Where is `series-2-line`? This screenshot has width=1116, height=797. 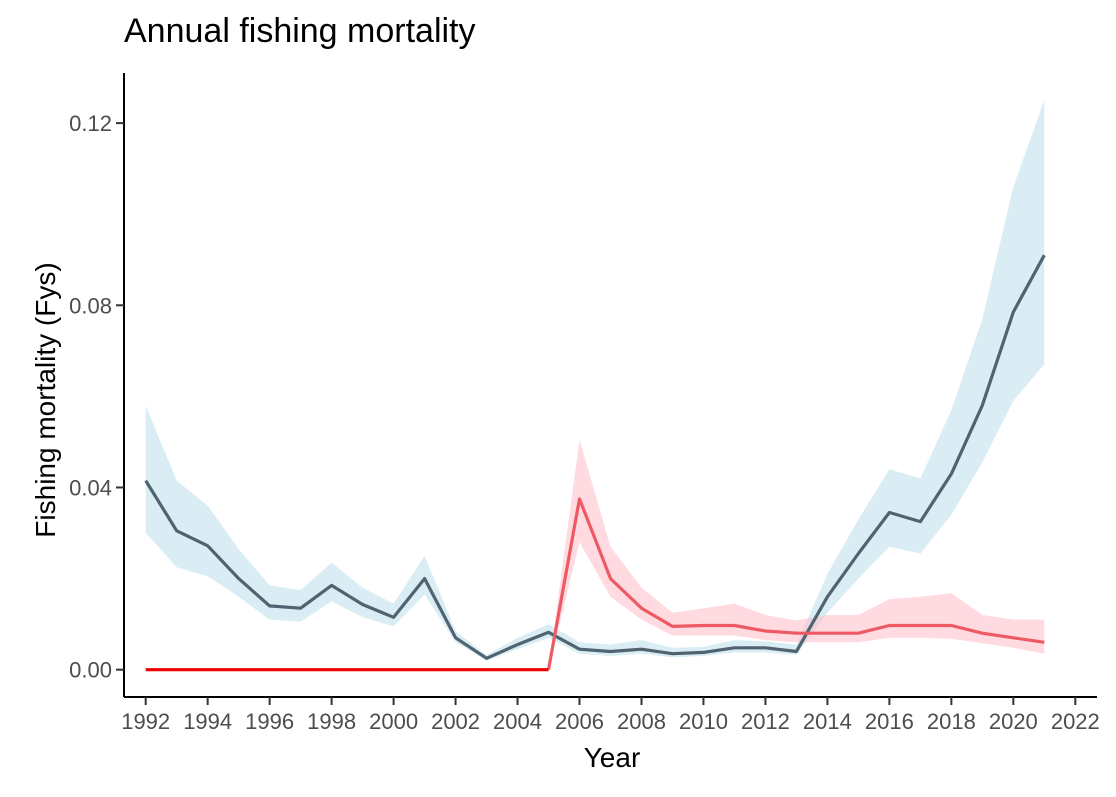
series-2-line is located at coordinates (795, 583).